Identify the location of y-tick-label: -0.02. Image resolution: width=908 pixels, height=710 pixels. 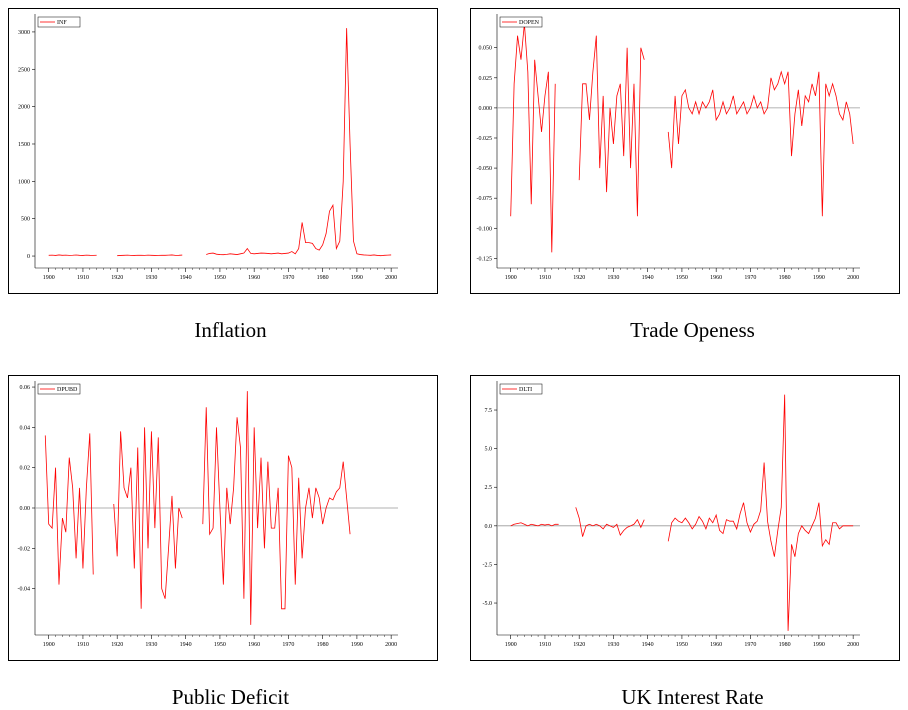
(24, 549).